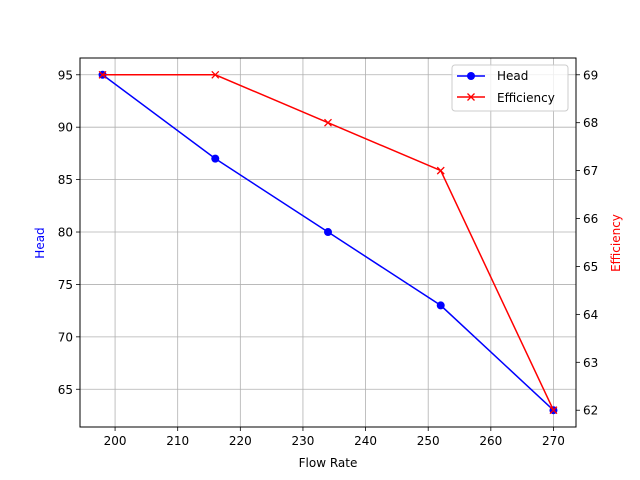 The height and width of the screenshot is (480, 640). What do you see at coordinates (590, 75) in the screenshot?
I see `right-y-tick-label: 69` at bounding box center [590, 75].